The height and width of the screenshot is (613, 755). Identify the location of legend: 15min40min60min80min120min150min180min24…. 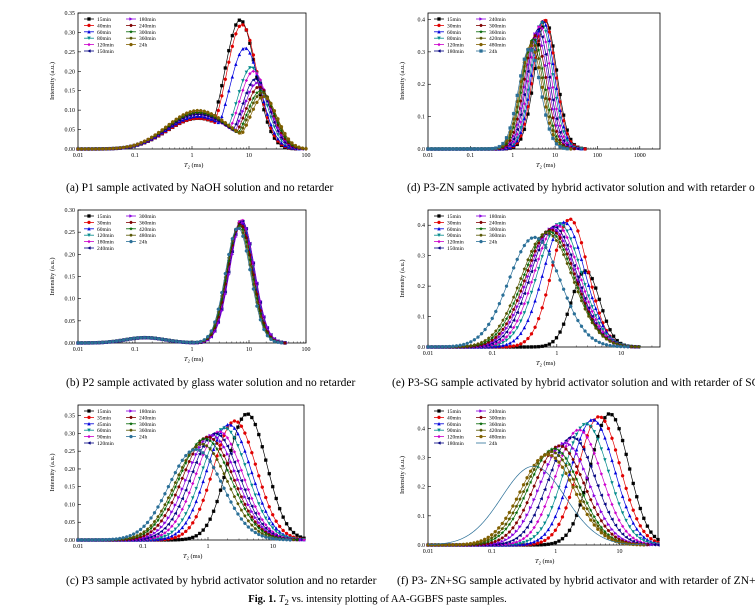
(120, 36).